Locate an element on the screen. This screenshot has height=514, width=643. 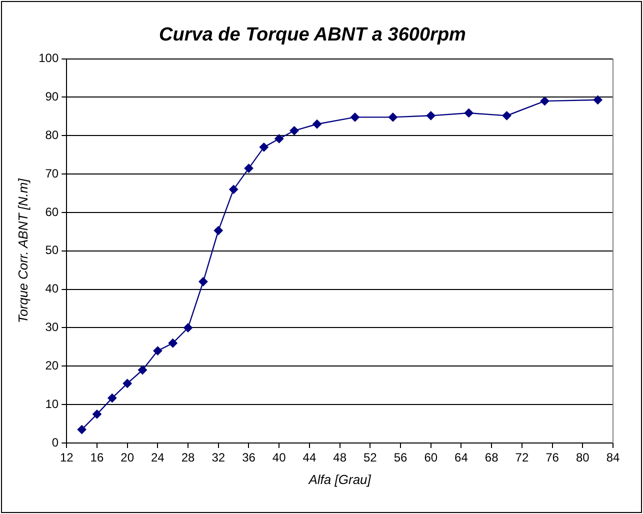
x-tick-label: 40 is located at coordinates (279, 457).